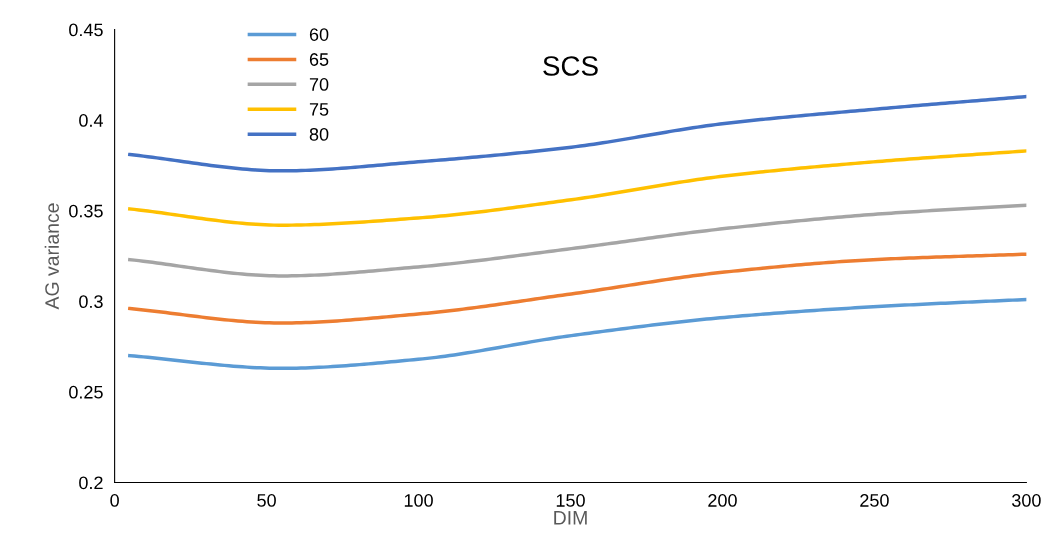 The height and width of the screenshot is (547, 1042). What do you see at coordinates (266, 500) in the screenshot?
I see `x-tick-label: 50` at bounding box center [266, 500].